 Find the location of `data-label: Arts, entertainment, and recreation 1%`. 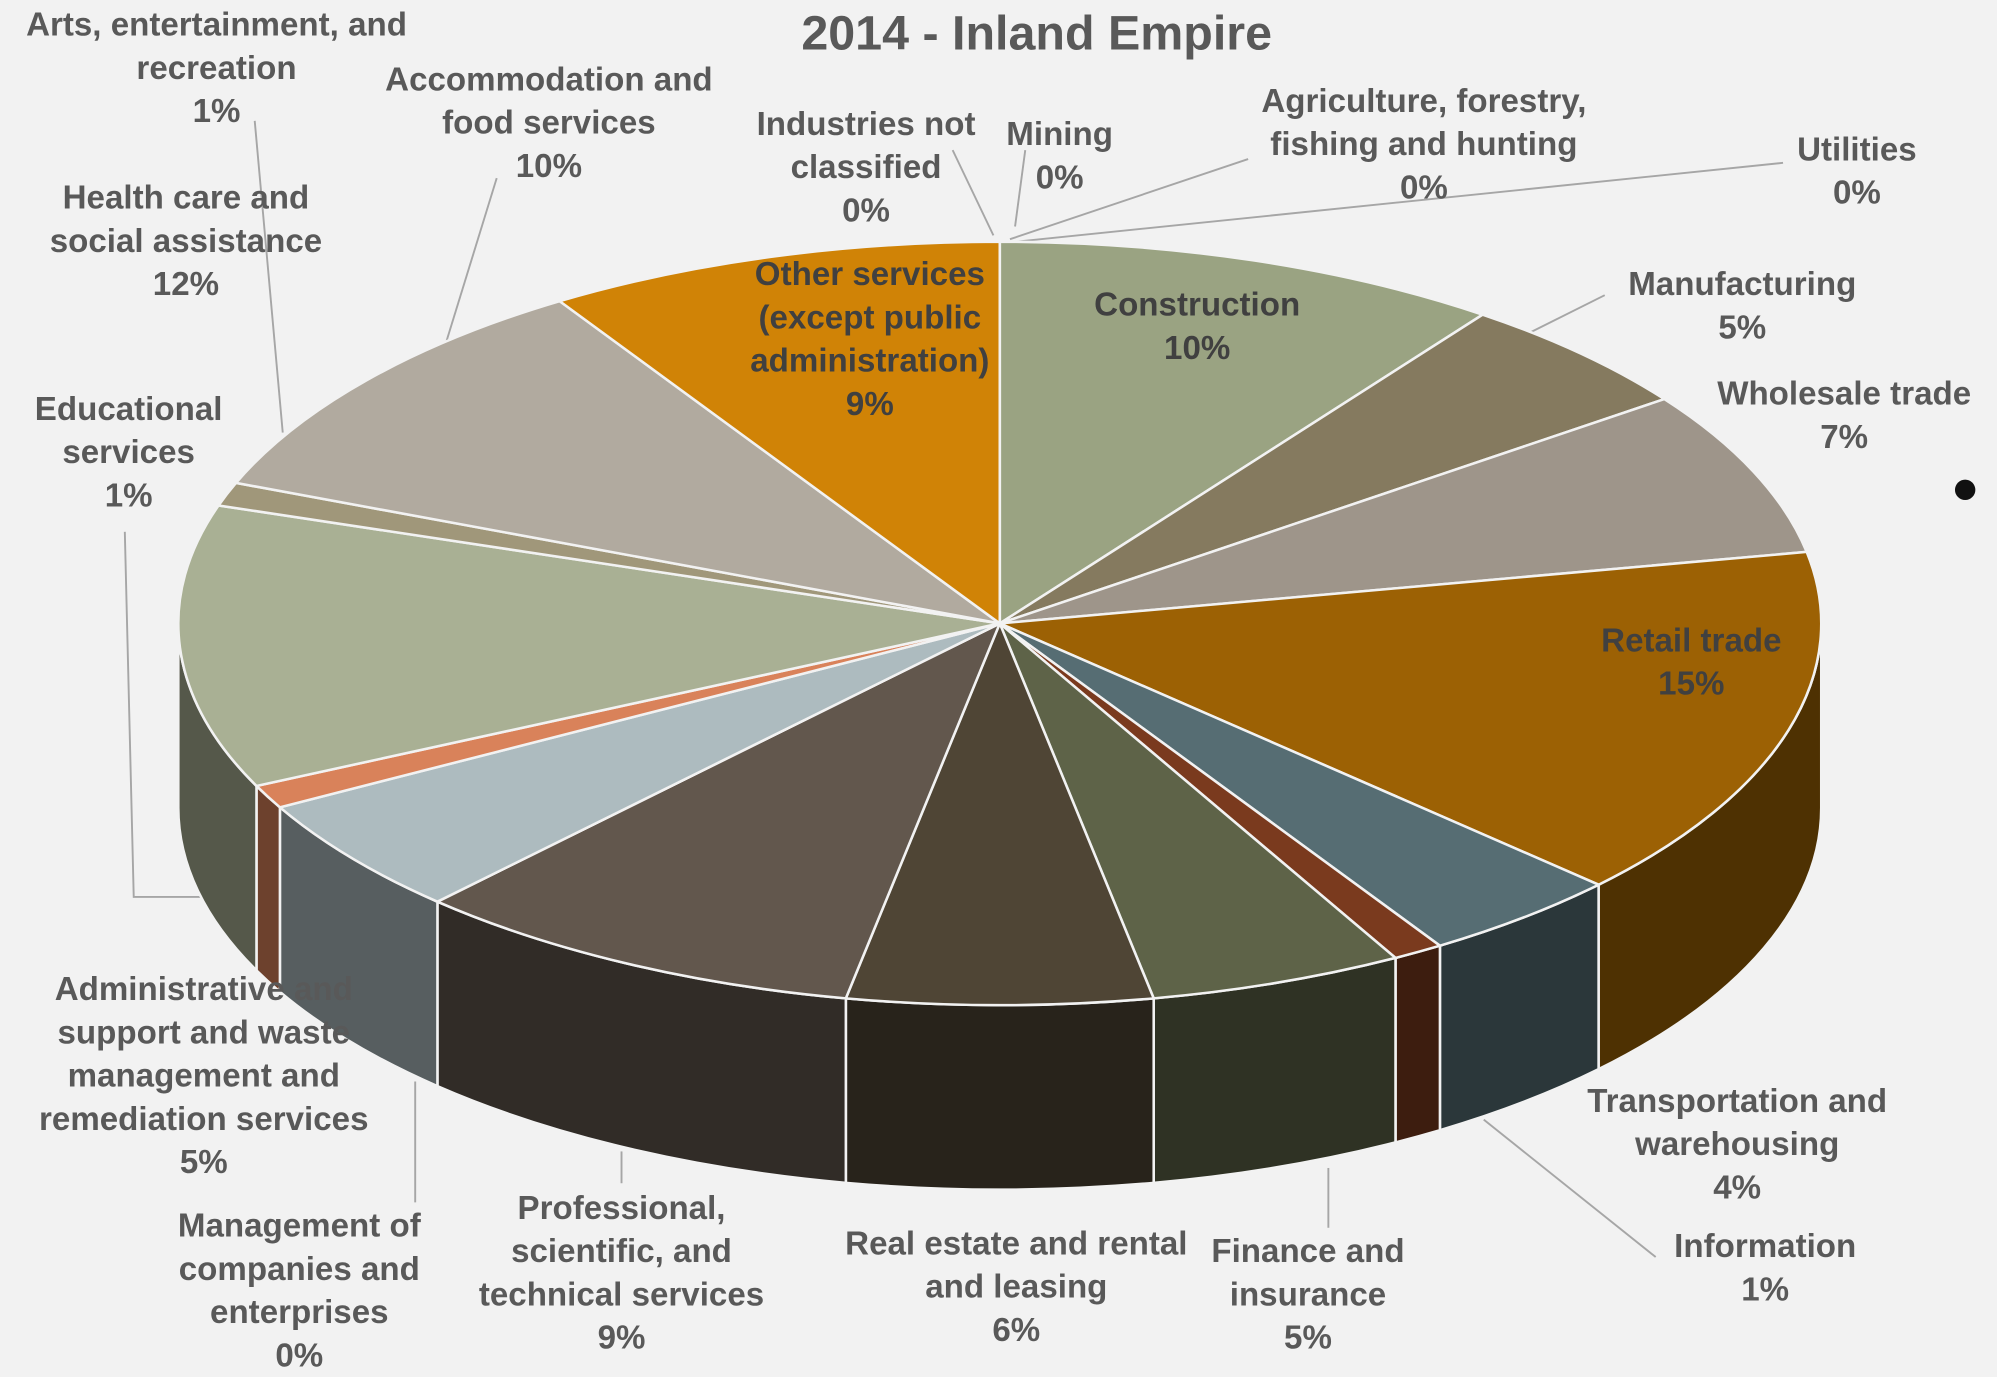

data-label: Arts, entertainment, and recreation 1% is located at coordinates (216, 68).